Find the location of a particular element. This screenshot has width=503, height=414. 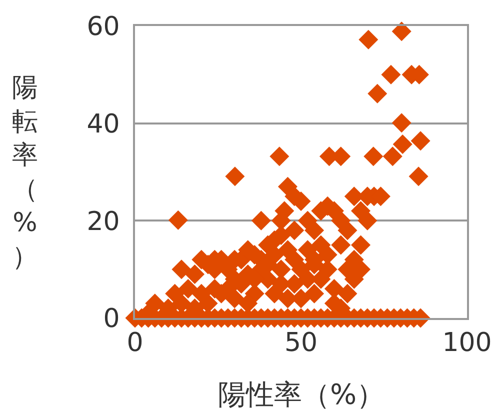

x-tick-label: 0 is located at coordinates (135, 343).